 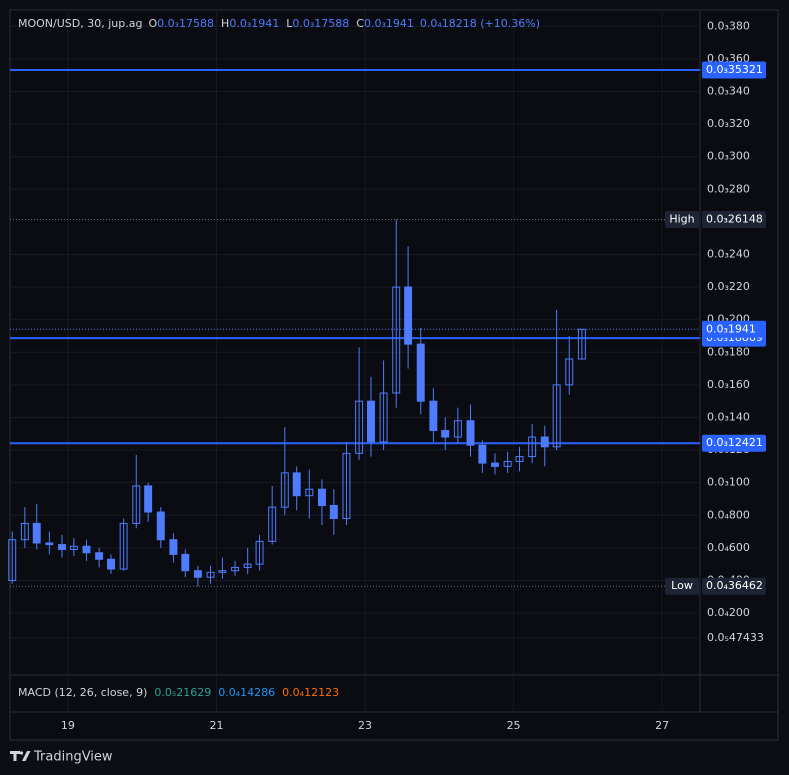 I want to click on ohlc-key: H, so click(x=225, y=23).